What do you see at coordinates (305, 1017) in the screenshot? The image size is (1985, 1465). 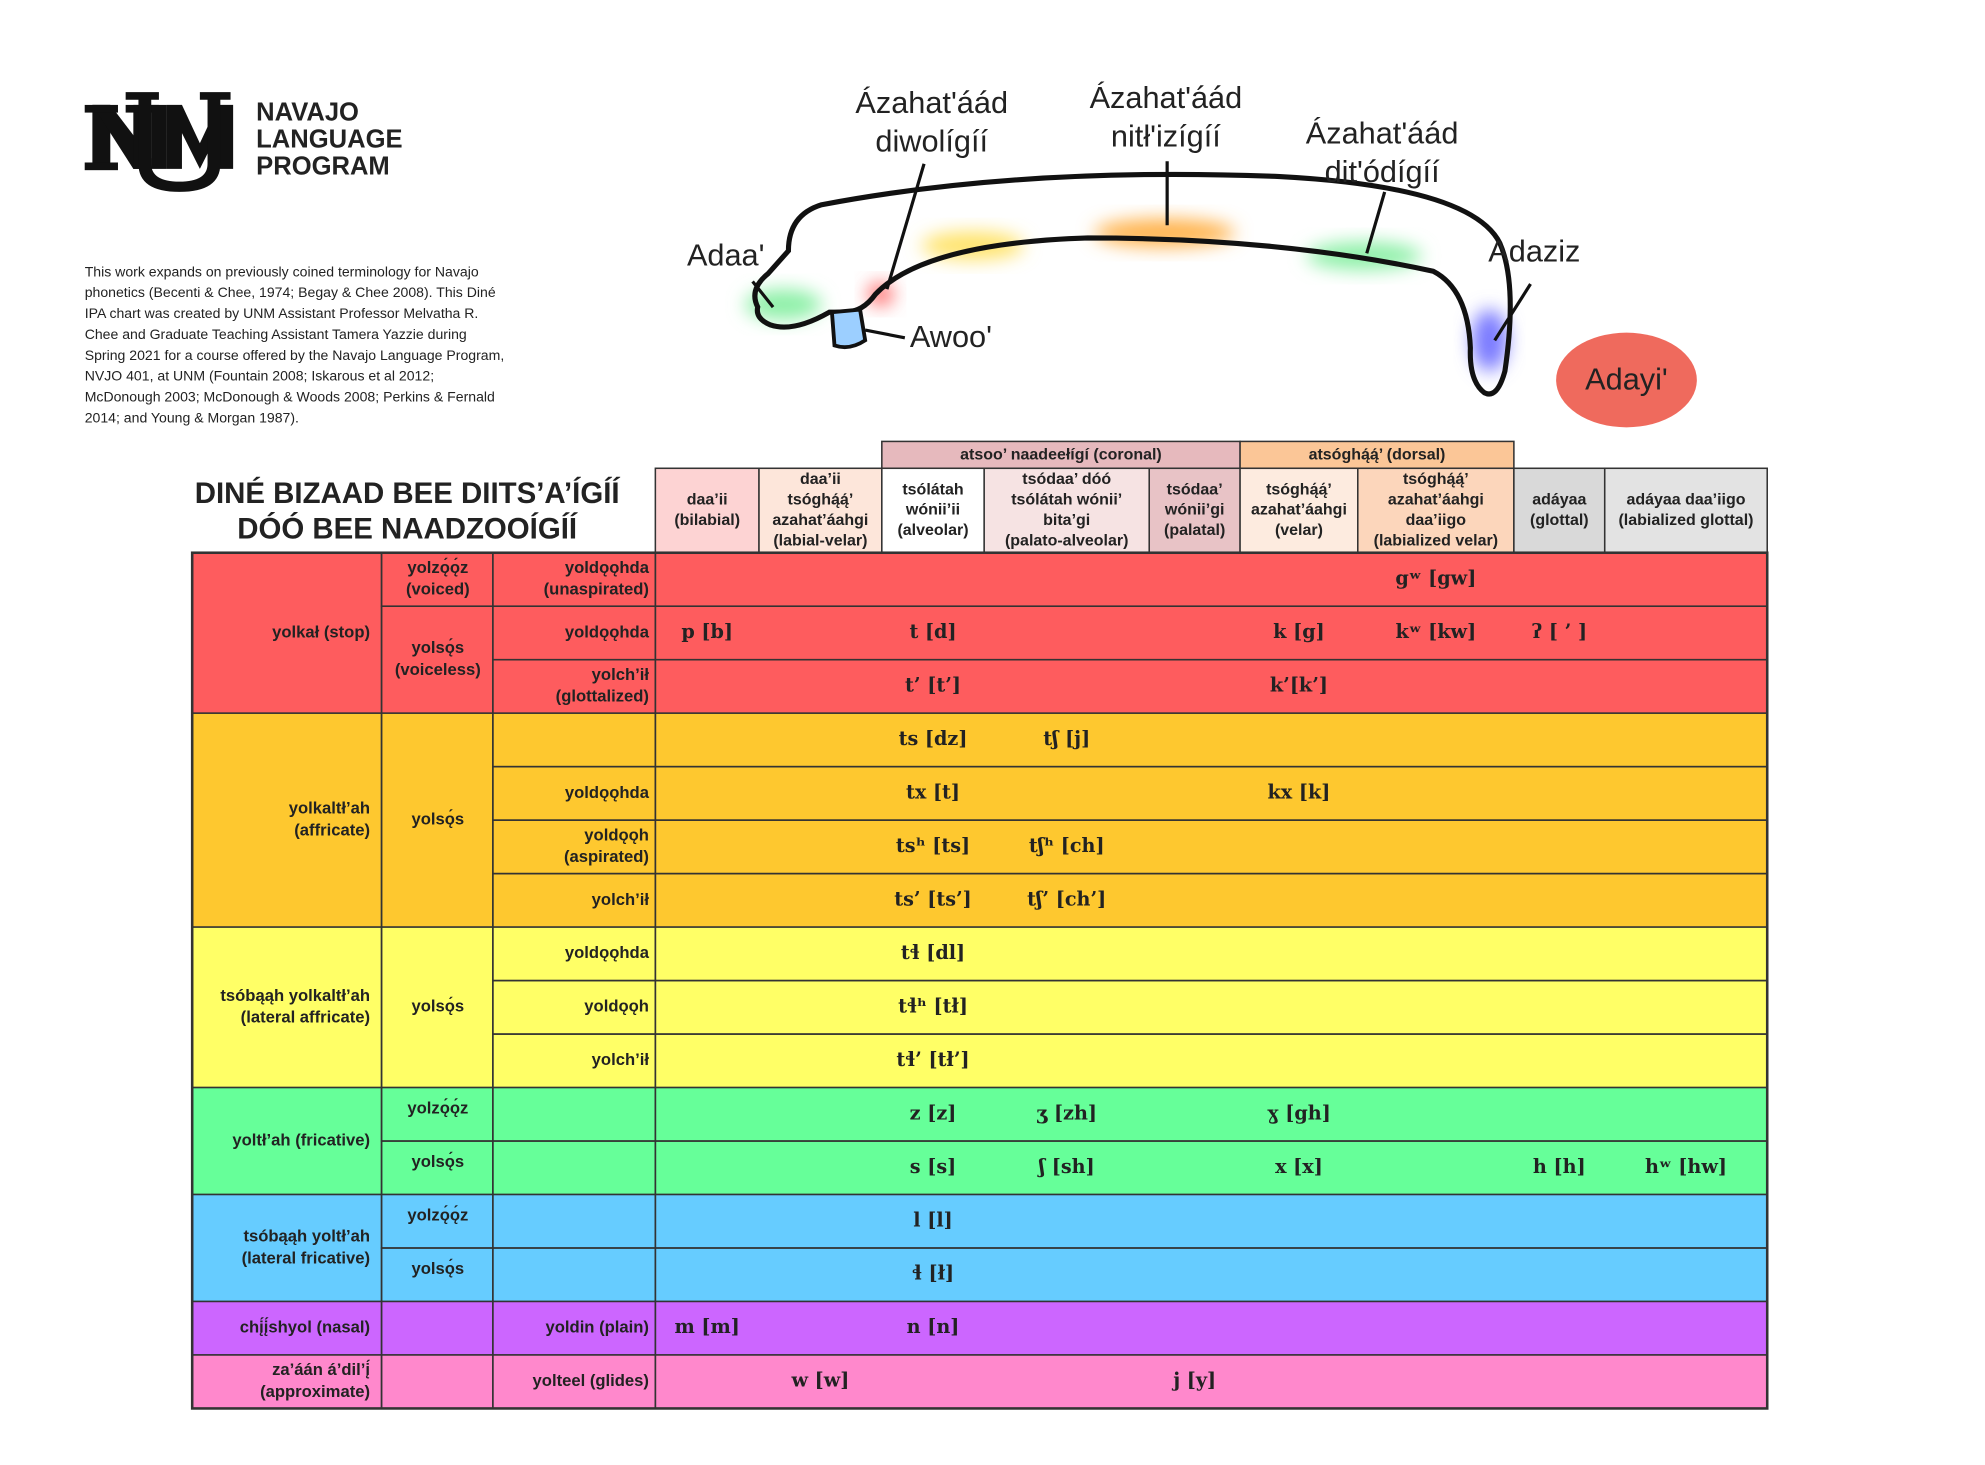 I see `manner-label: (lateral affricate)` at bounding box center [305, 1017].